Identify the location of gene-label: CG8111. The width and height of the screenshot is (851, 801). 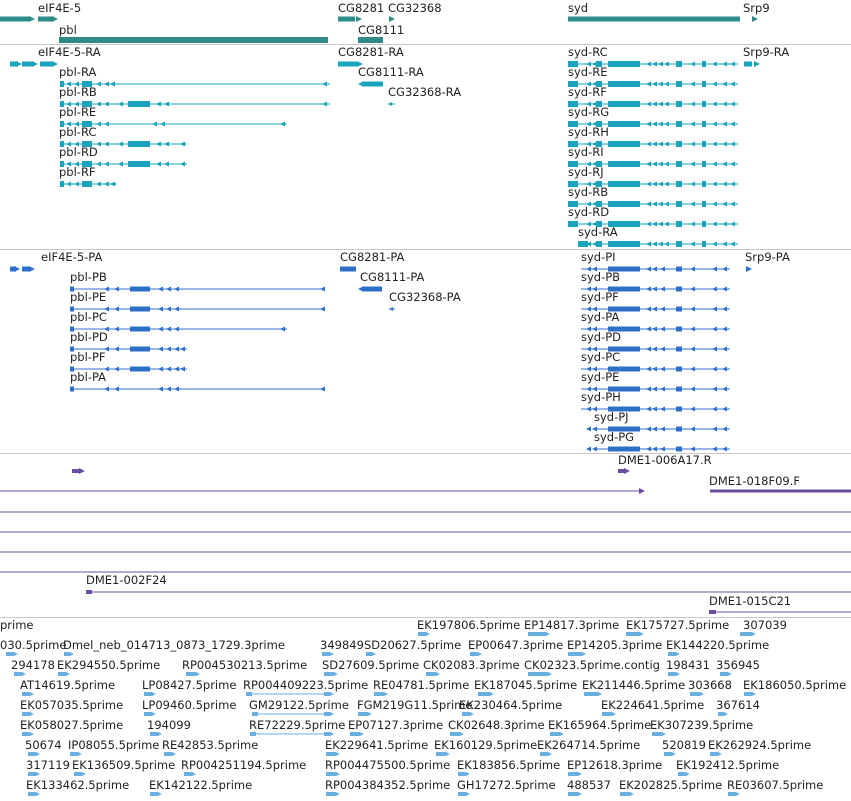
(381, 30).